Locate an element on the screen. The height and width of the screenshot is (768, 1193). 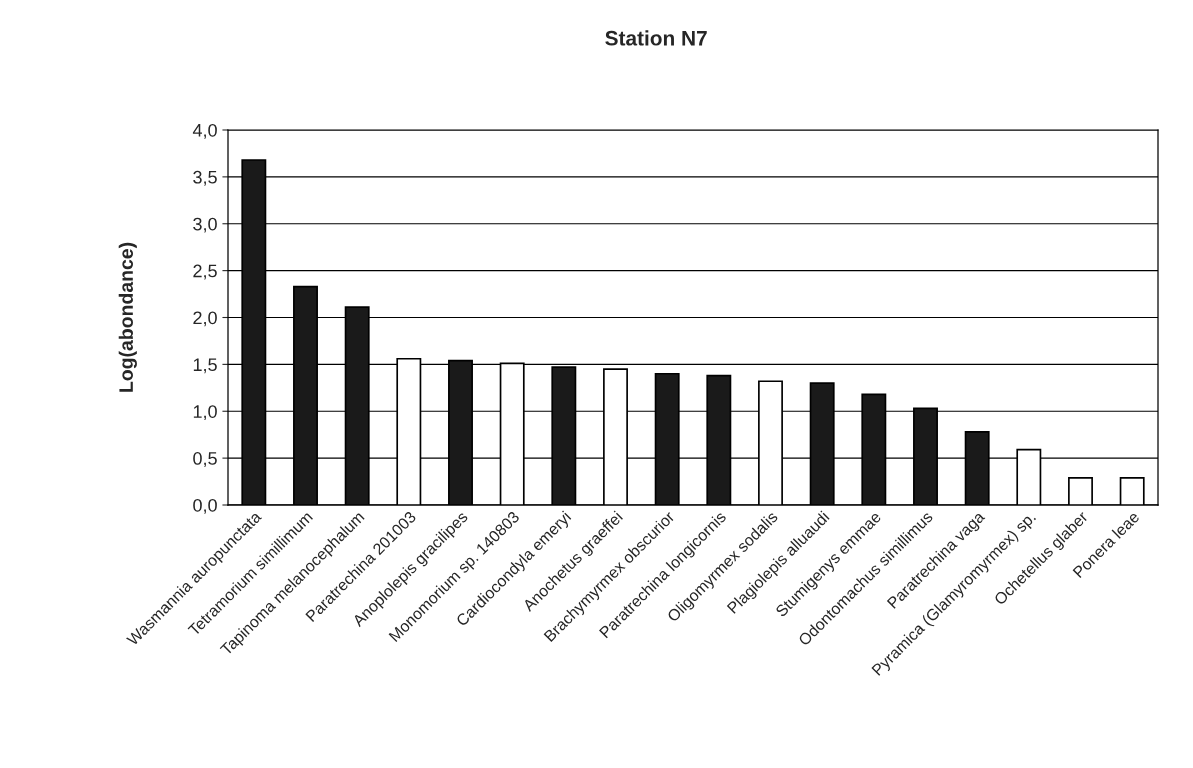
y-tick-label: 0,5 is located at coordinates (205, 459).